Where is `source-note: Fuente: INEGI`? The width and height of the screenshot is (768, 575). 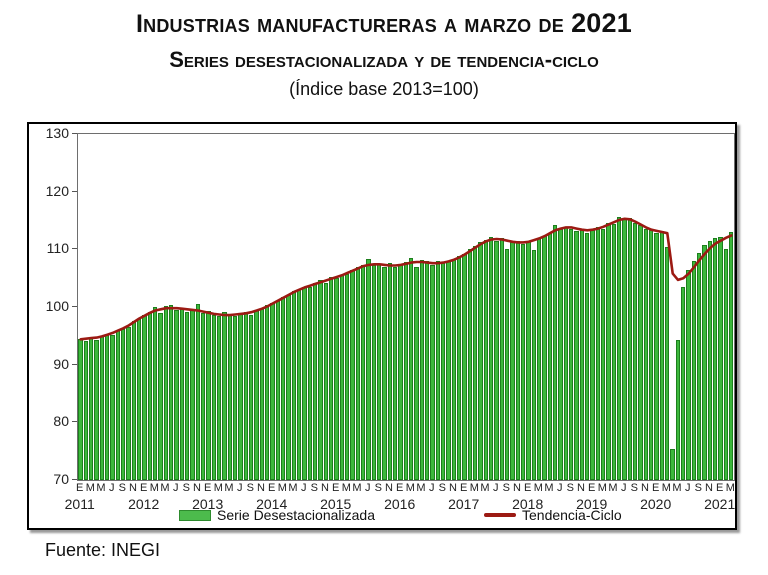 source-note: Fuente: INEGI is located at coordinates (103, 550).